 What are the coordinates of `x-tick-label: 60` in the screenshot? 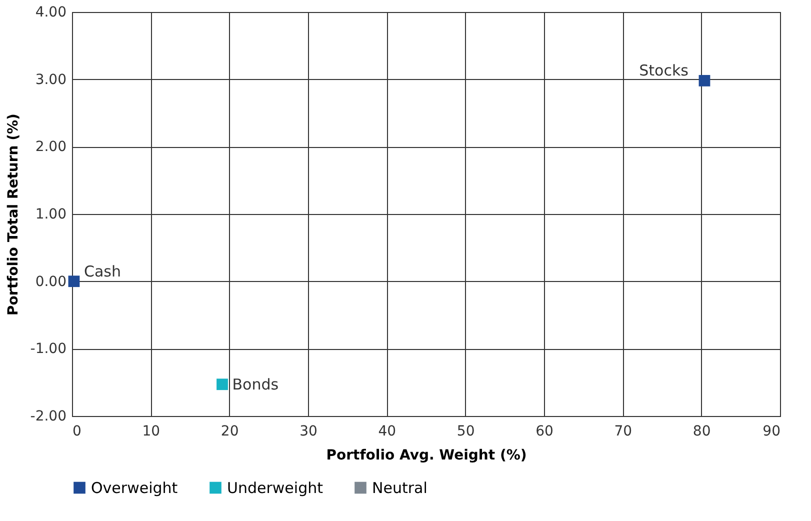 It's located at (545, 432).